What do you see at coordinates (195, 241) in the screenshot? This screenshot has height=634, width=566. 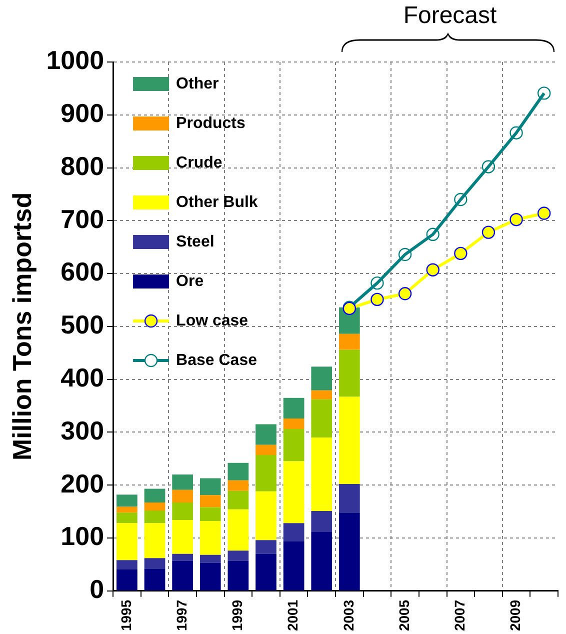 I see `legend-label: Steel` at bounding box center [195, 241].